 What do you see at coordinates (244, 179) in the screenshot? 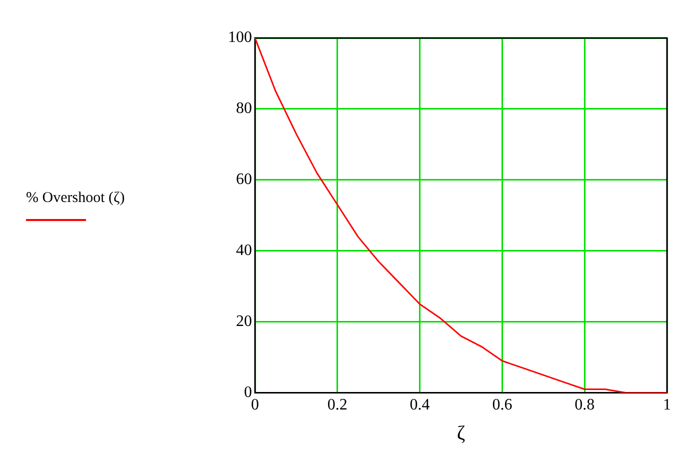
I see `y-tick-label: 60` at bounding box center [244, 179].